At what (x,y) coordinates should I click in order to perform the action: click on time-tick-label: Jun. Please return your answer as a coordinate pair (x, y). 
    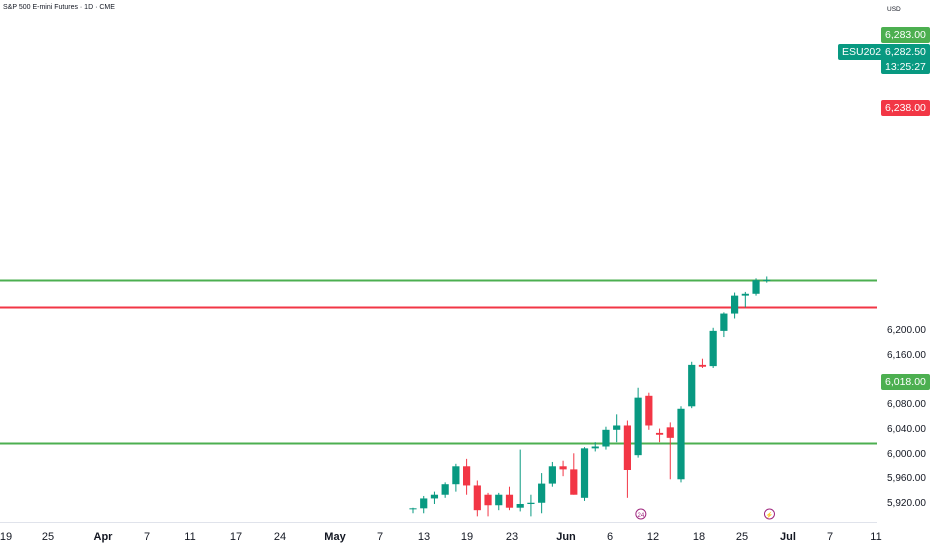
    Looking at the image, I should click on (566, 537).